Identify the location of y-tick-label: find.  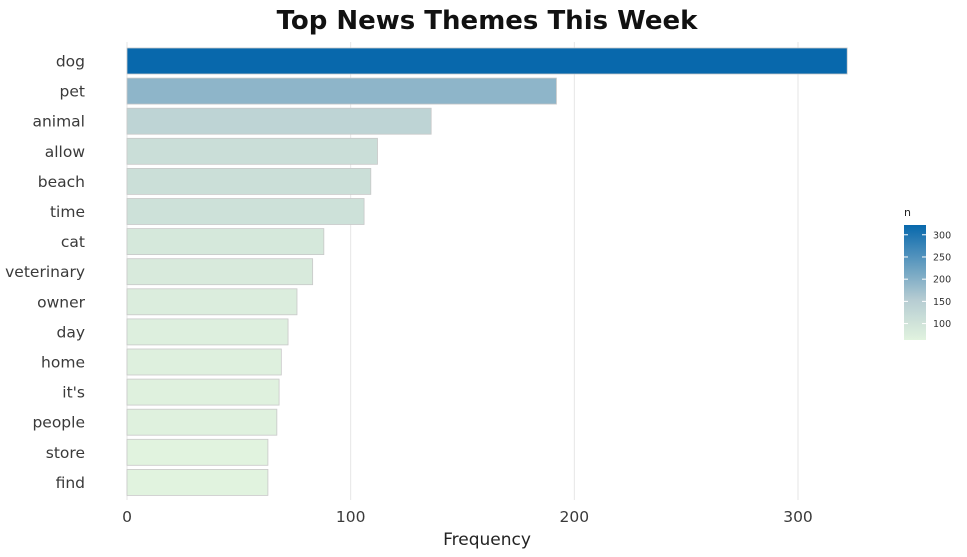
(70, 483).